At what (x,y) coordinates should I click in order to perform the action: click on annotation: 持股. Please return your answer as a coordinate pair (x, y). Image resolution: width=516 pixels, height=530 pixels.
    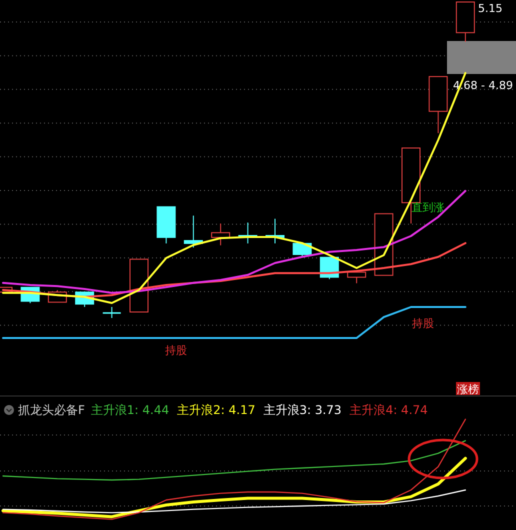
    Looking at the image, I should click on (423, 323).